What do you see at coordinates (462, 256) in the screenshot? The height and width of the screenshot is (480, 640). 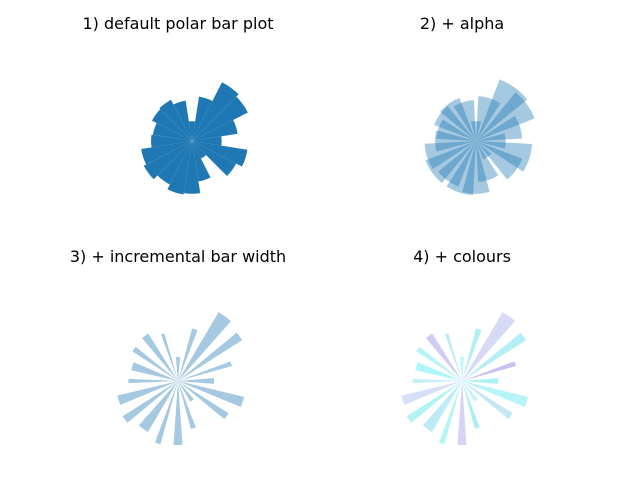 I see `subplot-4-title: 4) + colours` at bounding box center [462, 256].